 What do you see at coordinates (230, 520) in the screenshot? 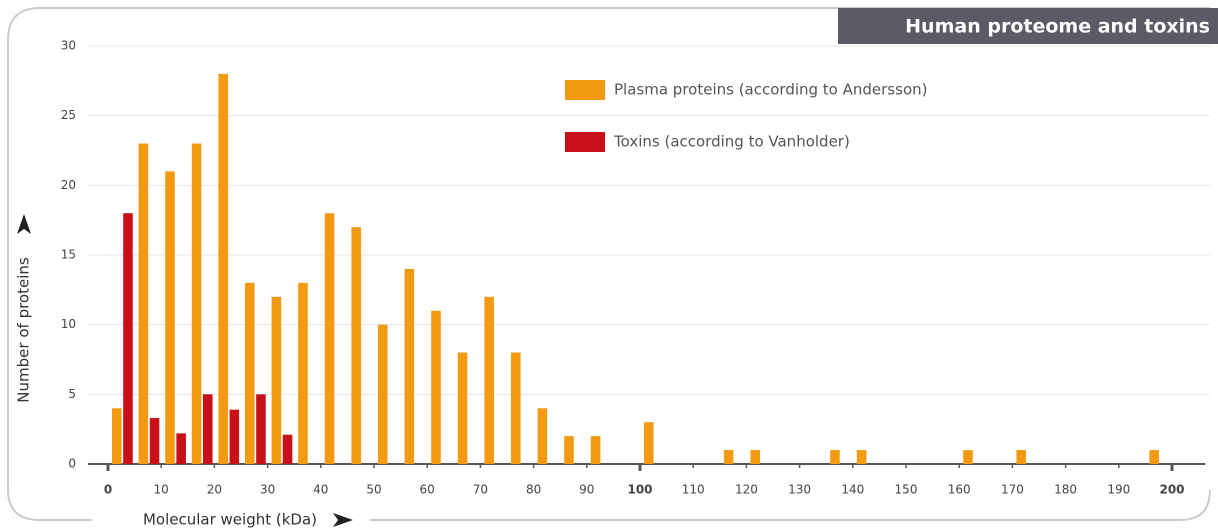
I see `x-axis-label: Molecular weight (kDa)` at bounding box center [230, 520].